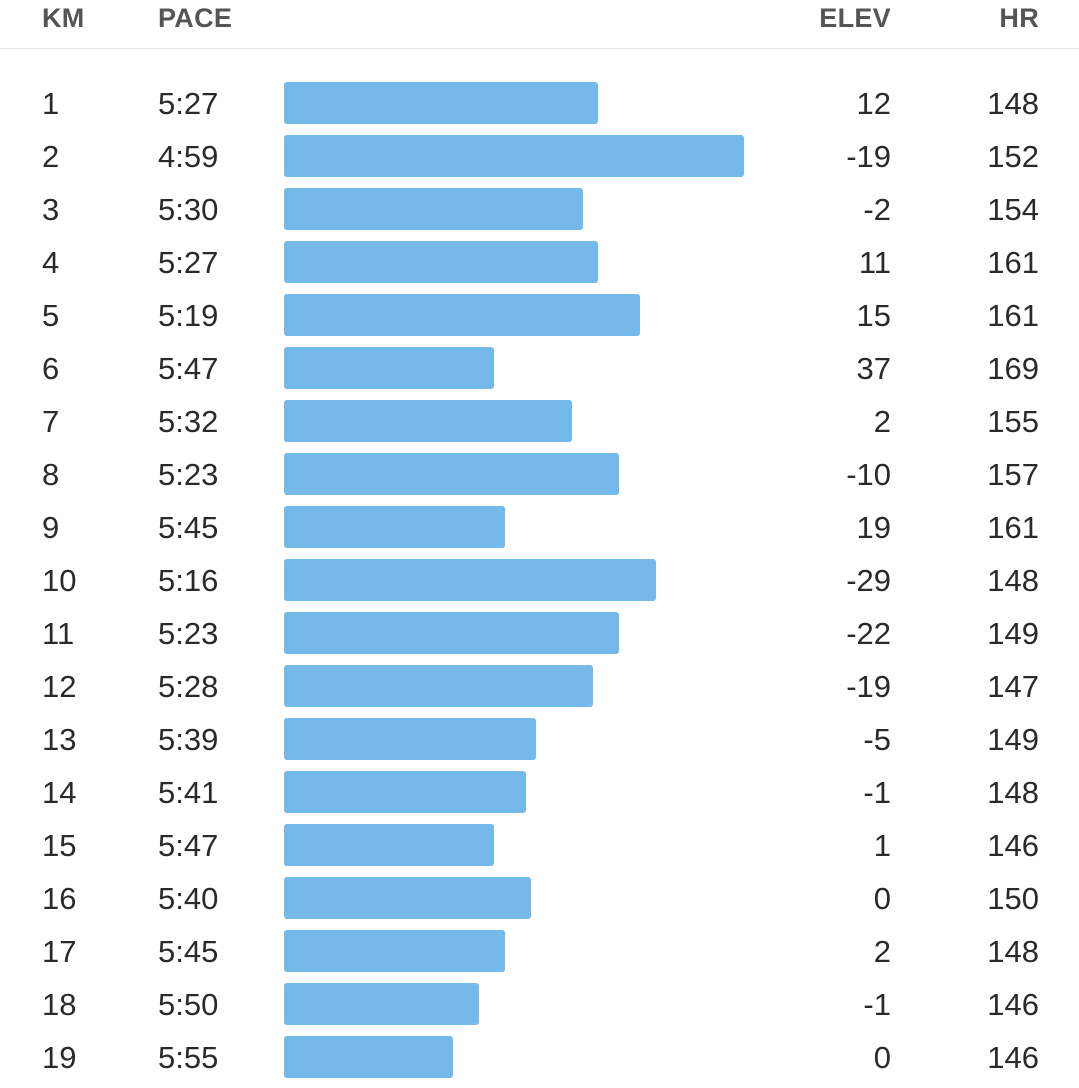  Describe the element at coordinates (1013, 368) in the screenshot. I see `split-heart-rate: 169` at that location.